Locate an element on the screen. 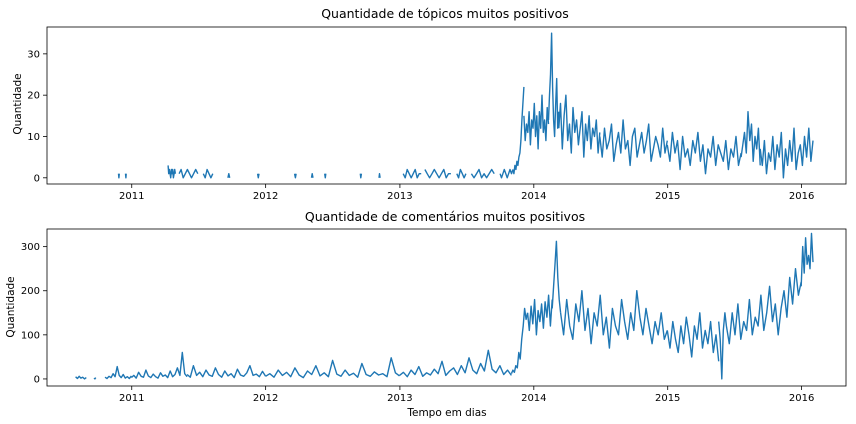  y-tick-label: 30 is located at coordinates (33, 54).